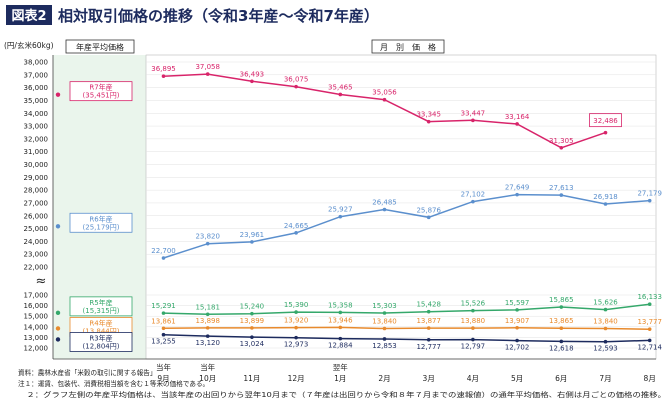 This screenshot has width=670, height=417. Describe the element at coordinates (605, 321) in the screenshot. I see `data-label-r4: 13,840` at that location.